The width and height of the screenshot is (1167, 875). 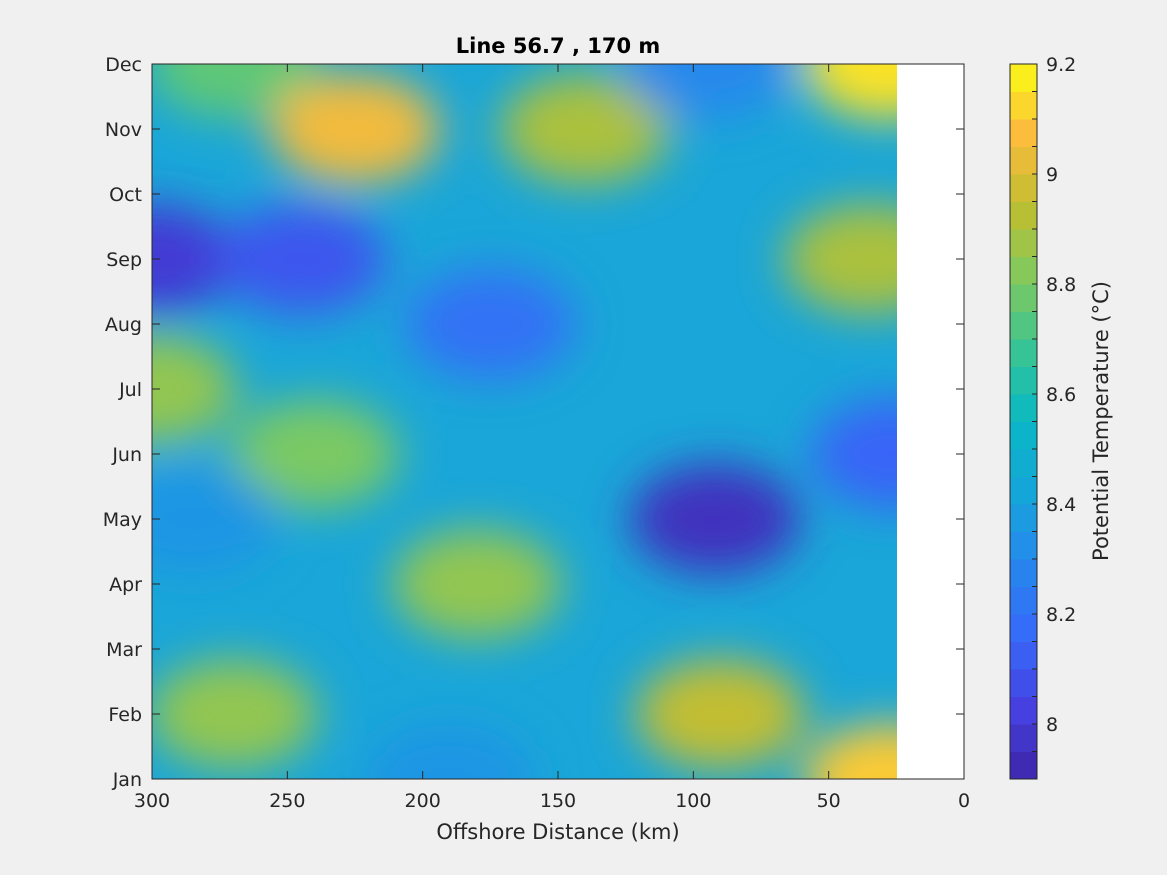 I want to click on colorbar: 8 8.2 8.4 8.6 8.8 9 9.2, so click(x=1042, y=417).